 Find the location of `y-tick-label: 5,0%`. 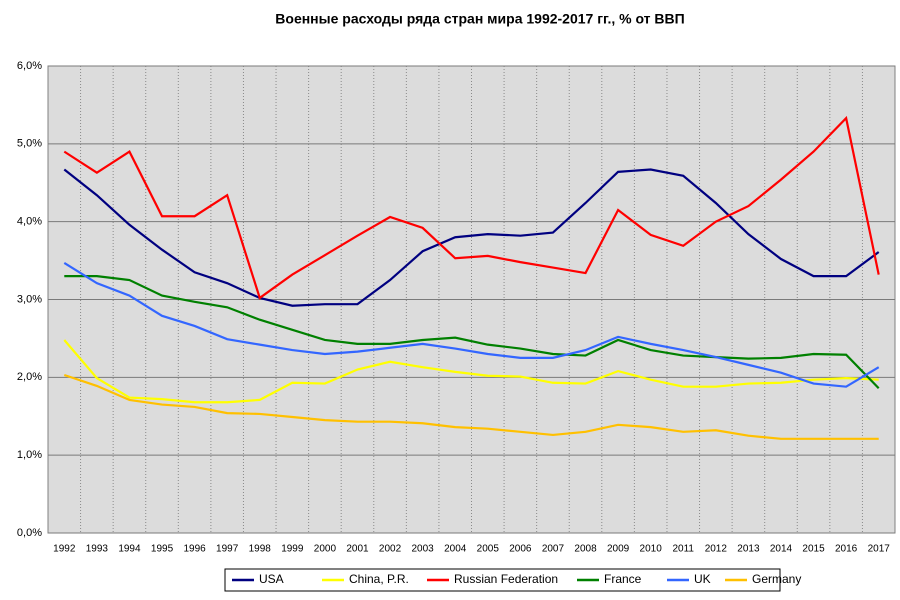

y-tick-label: 5,0% is located at coordinates (29, 144).